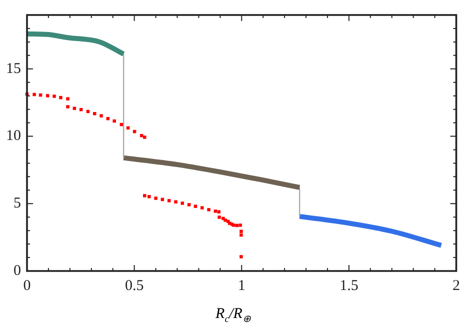 This screenshot has width=466, height=331. What do you see at coordinates (233, 315) in the screenshot?
I see `x-axis-title: R$_{c}$/R$_{⊕}$` at bounding box center [233, 315].